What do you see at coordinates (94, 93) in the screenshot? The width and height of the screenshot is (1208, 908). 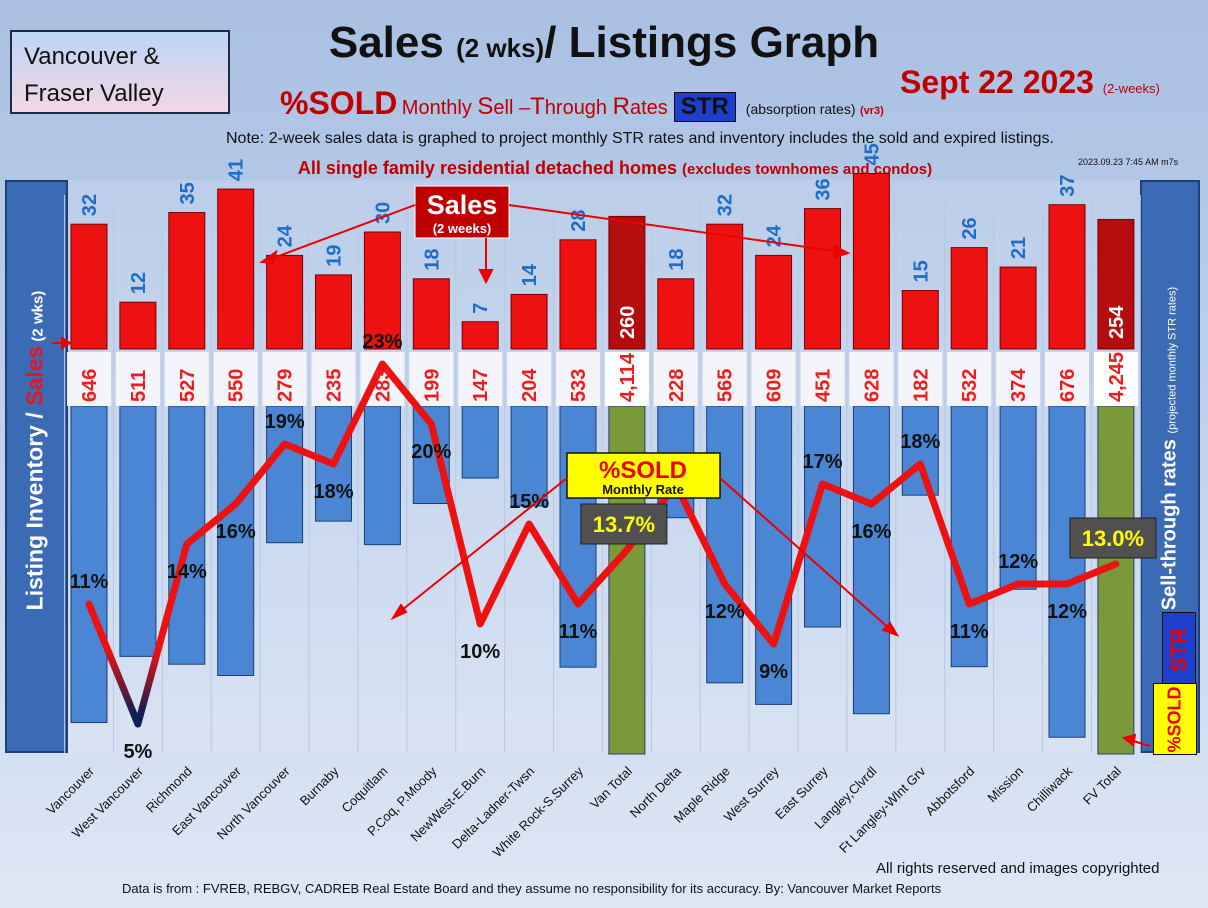 I see `region-line2: Fraser Valley` at bounding box center [94, 93].